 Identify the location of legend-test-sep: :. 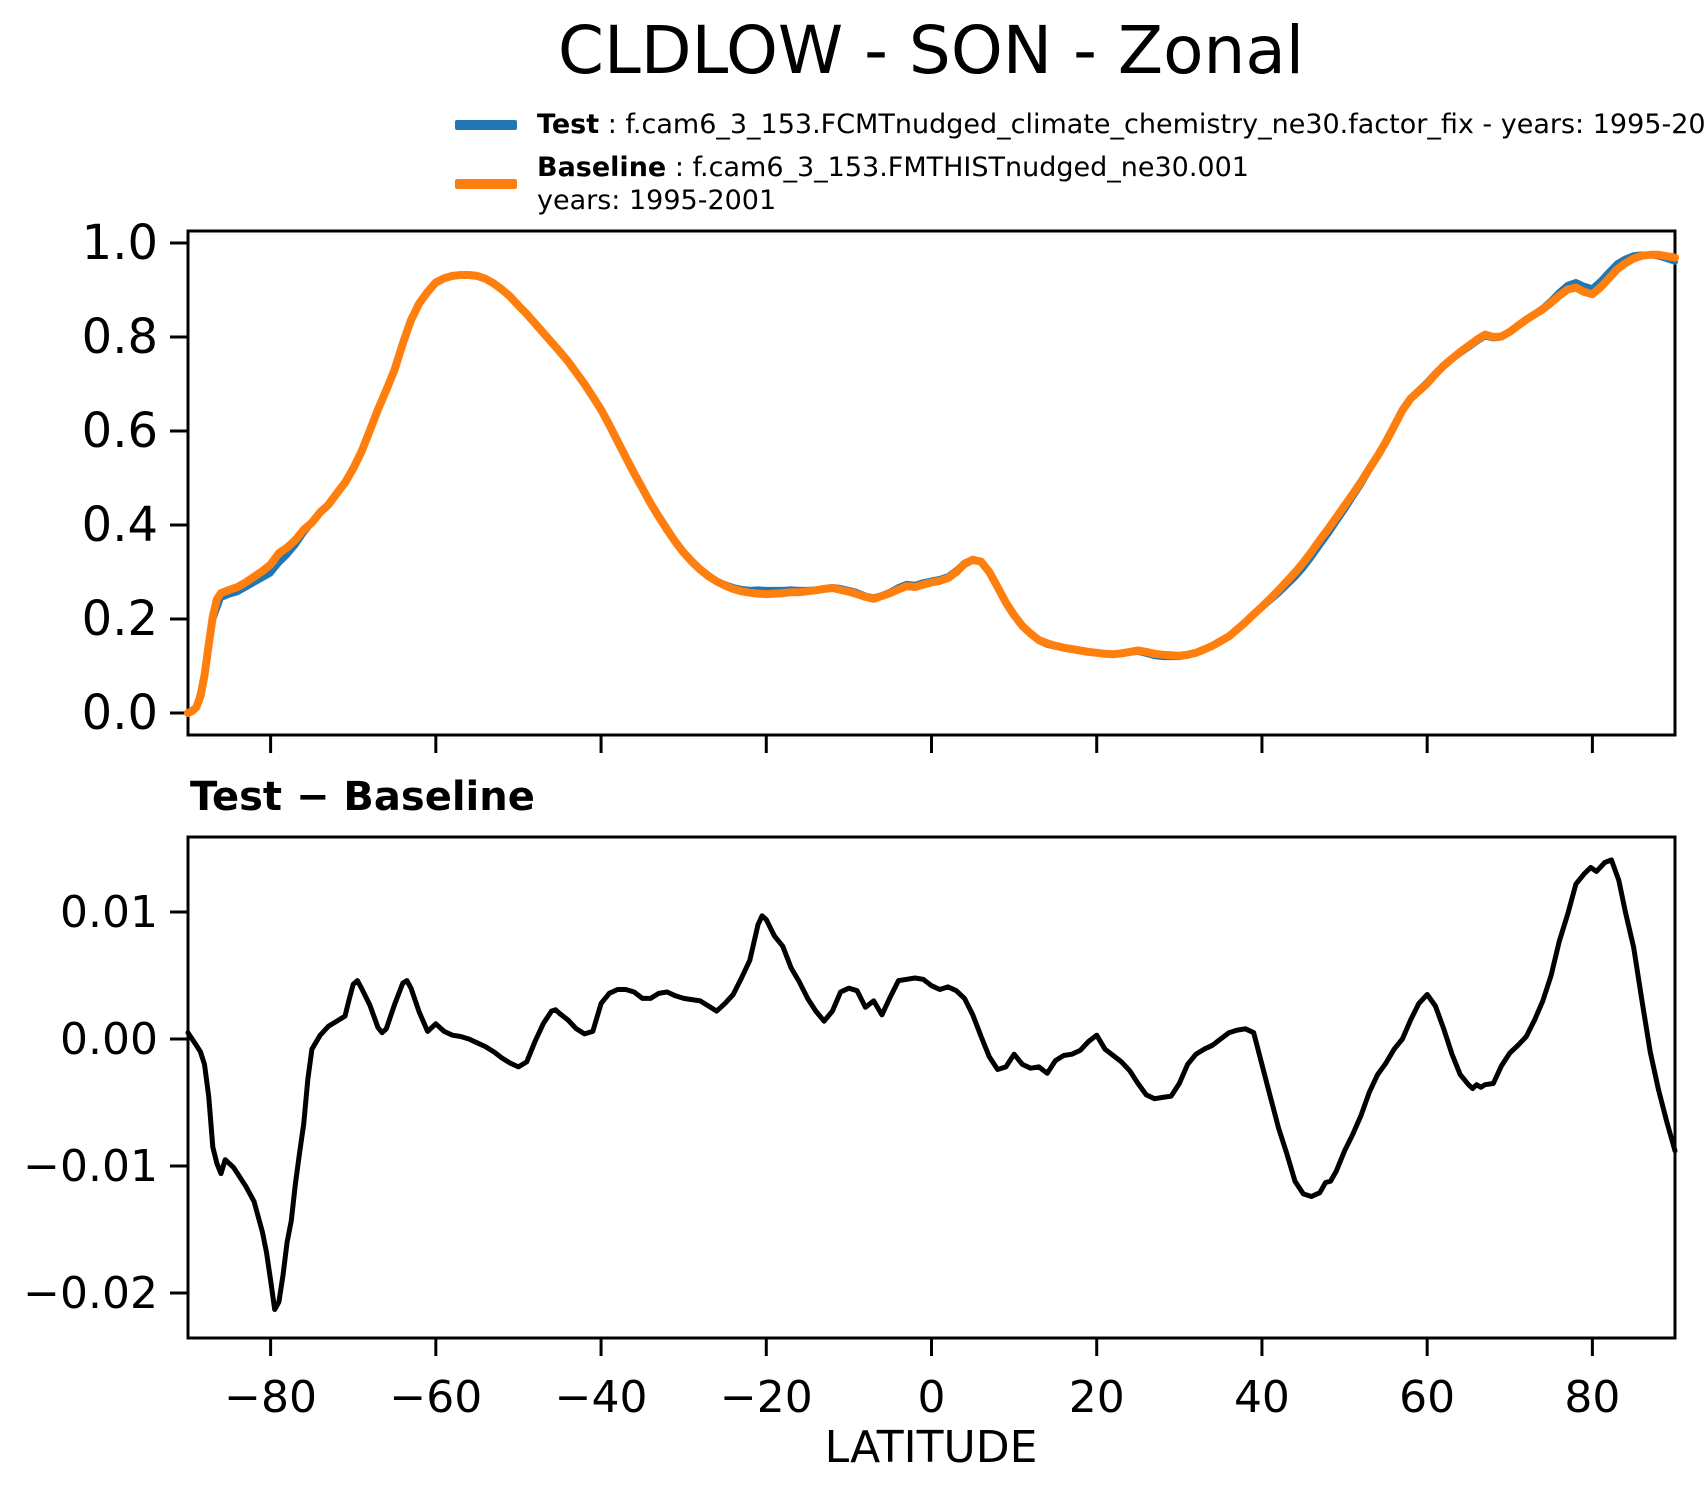
(612, 124).